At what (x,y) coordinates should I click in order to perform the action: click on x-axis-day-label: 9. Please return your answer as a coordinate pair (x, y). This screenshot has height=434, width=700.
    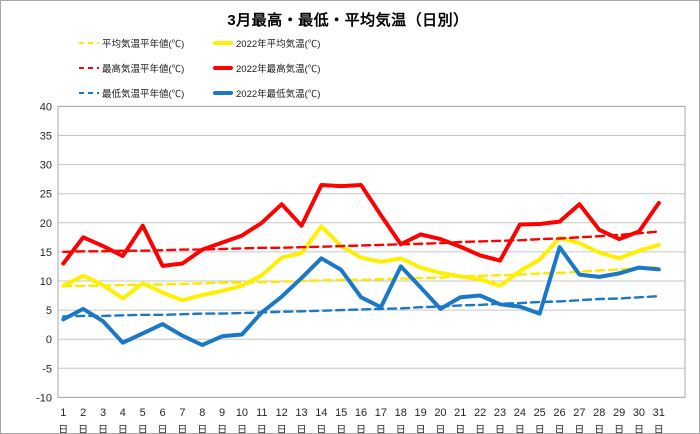
    Looking at the image, I should click on (222, 413).